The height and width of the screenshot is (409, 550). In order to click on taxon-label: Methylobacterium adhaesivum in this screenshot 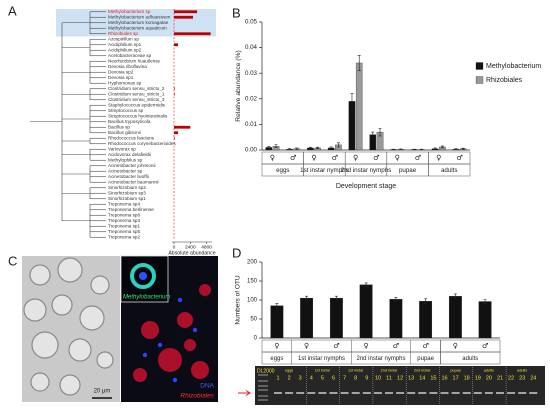, I will do `click(139, 16)`.